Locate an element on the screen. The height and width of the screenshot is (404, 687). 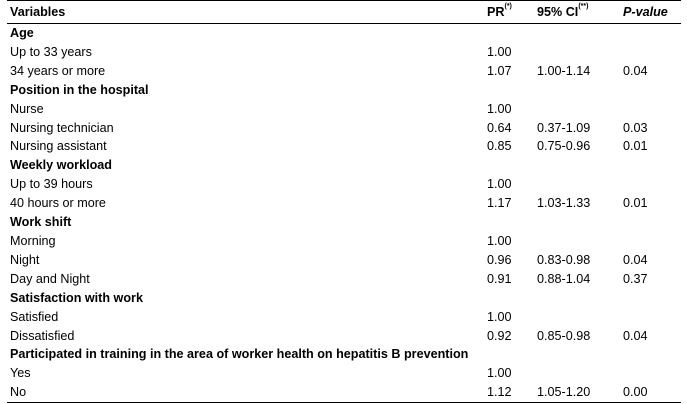
group-row: Weekly workload is located at coordinates (344, 165).